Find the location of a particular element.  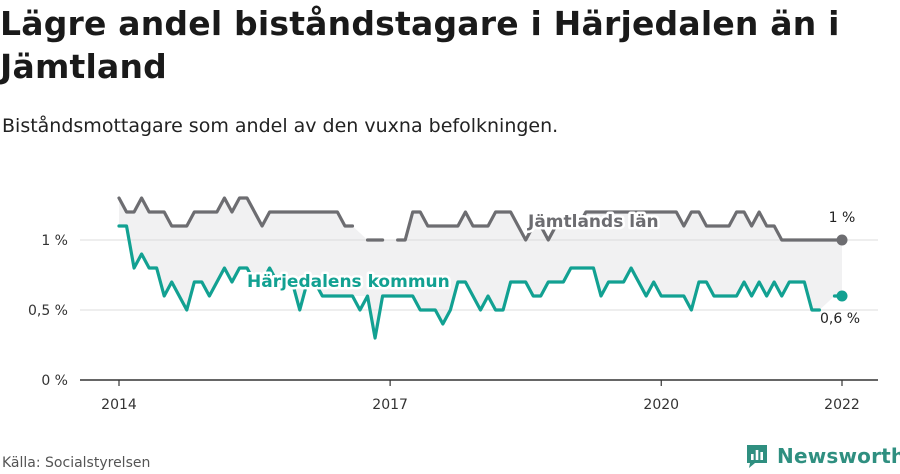

brand-name: Newsworthy is located at coordinates (838, 456).